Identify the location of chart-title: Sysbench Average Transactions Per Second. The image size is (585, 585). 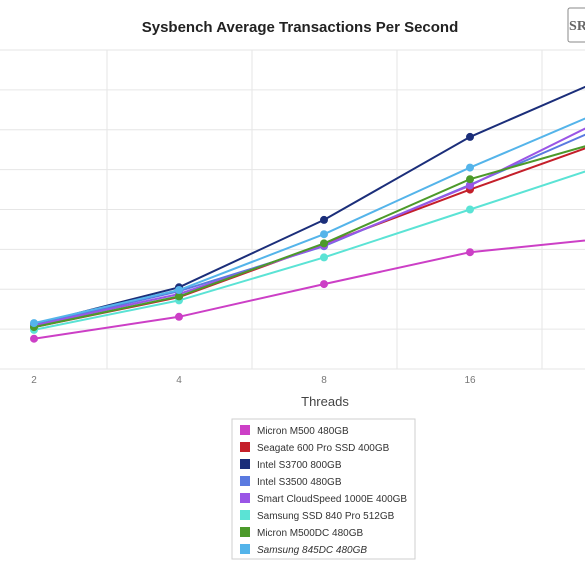
(300, 27).